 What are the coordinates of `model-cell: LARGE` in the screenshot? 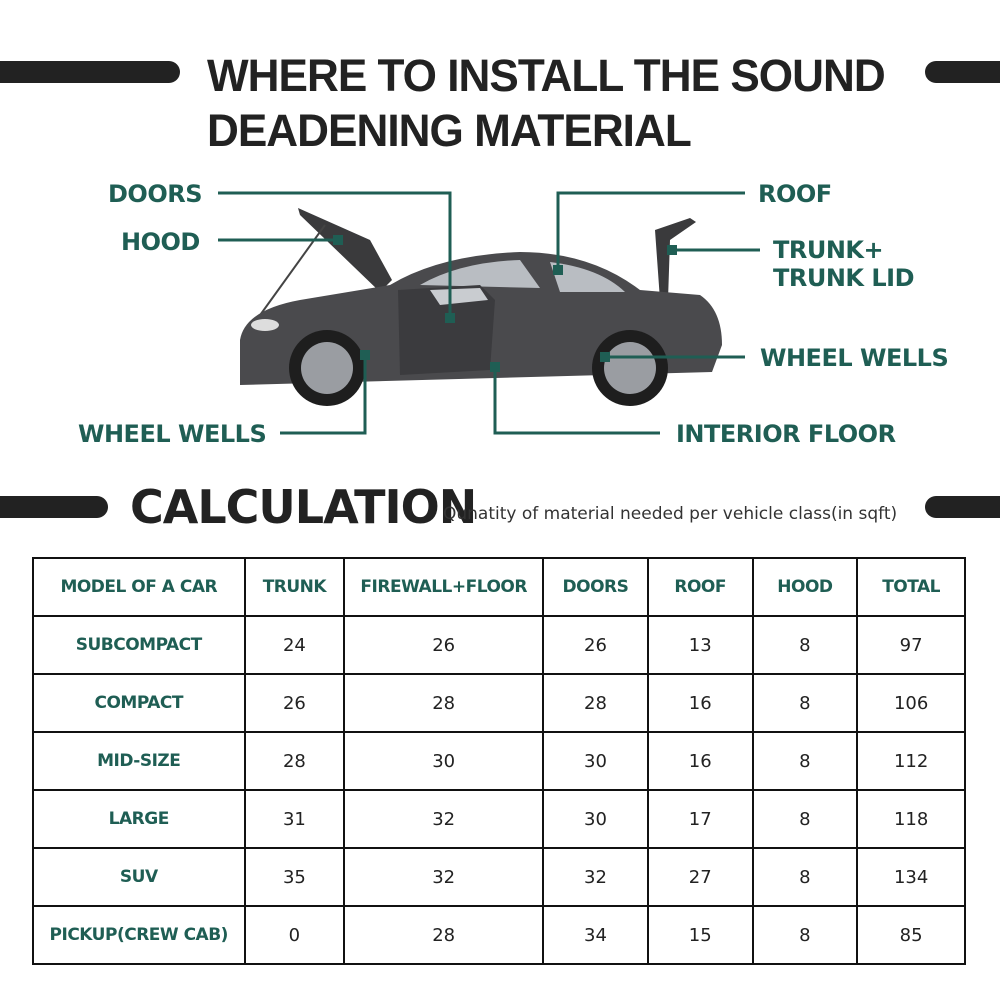 It's located at (139, 819).